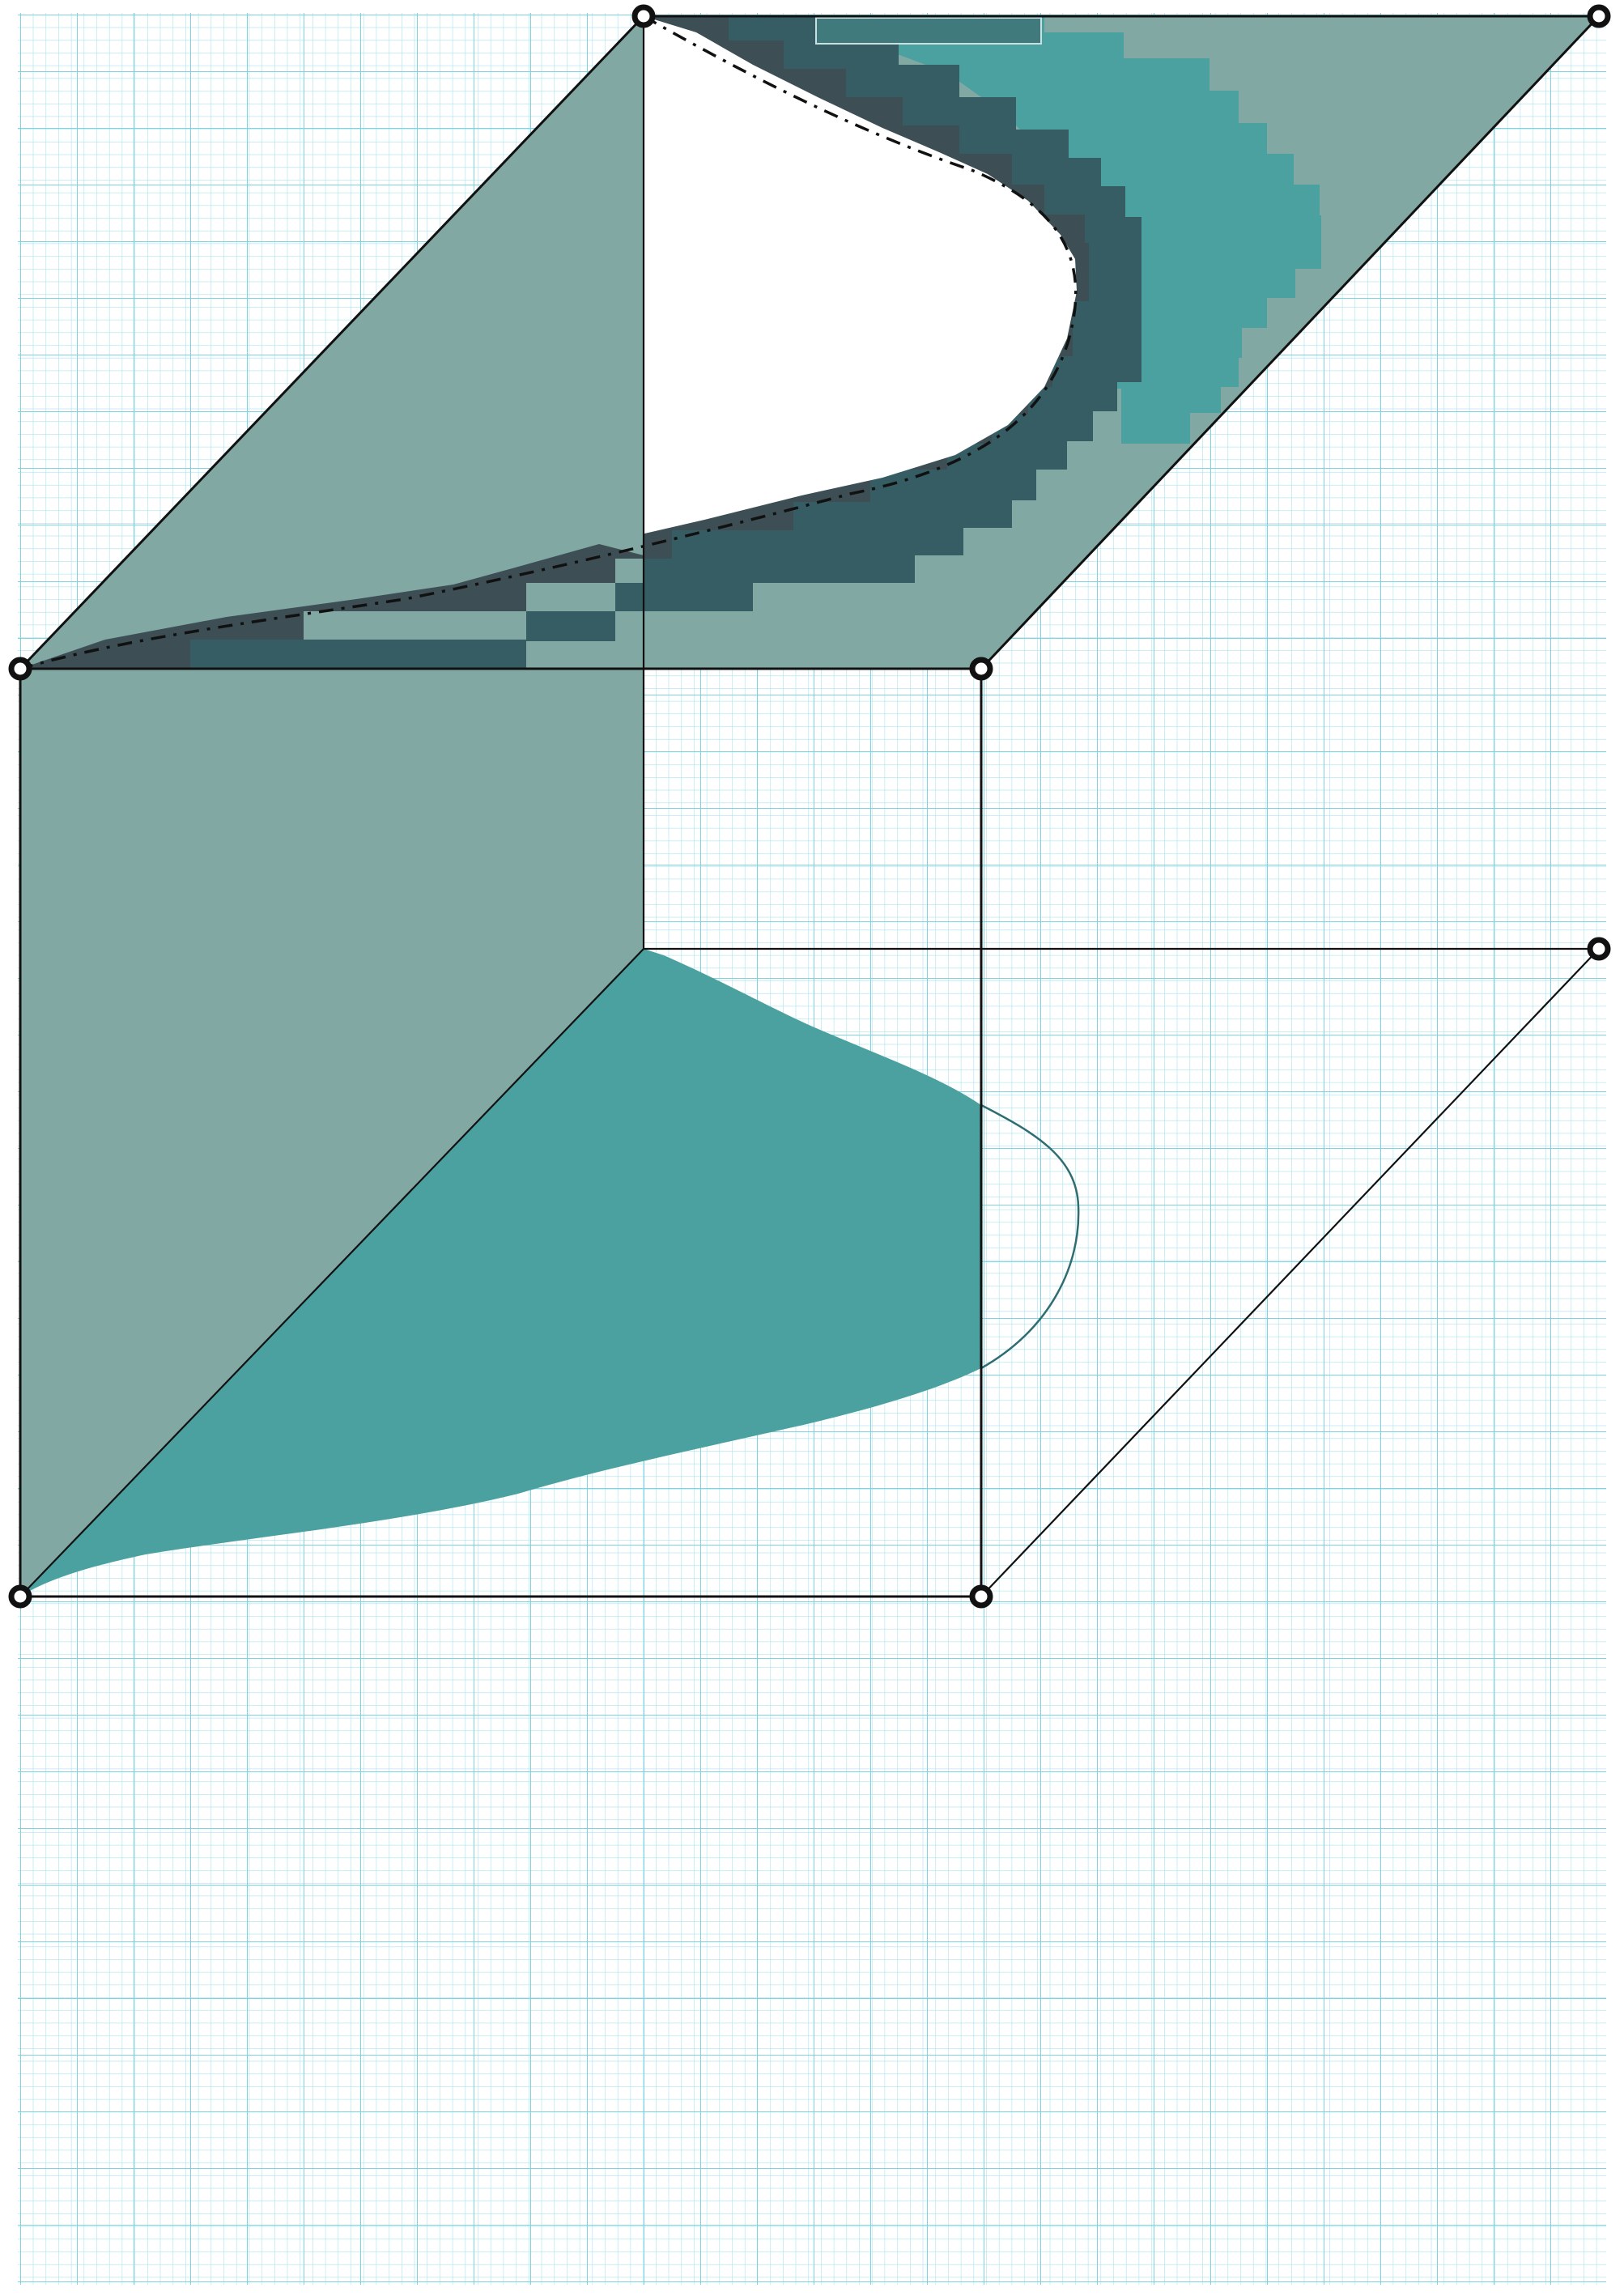 This screenshot has height=2296, width=1624. What do you see at coordinates (1290, 342) in the screenshot?
I see `edge-top-right` at bounding box center [1290, 342].